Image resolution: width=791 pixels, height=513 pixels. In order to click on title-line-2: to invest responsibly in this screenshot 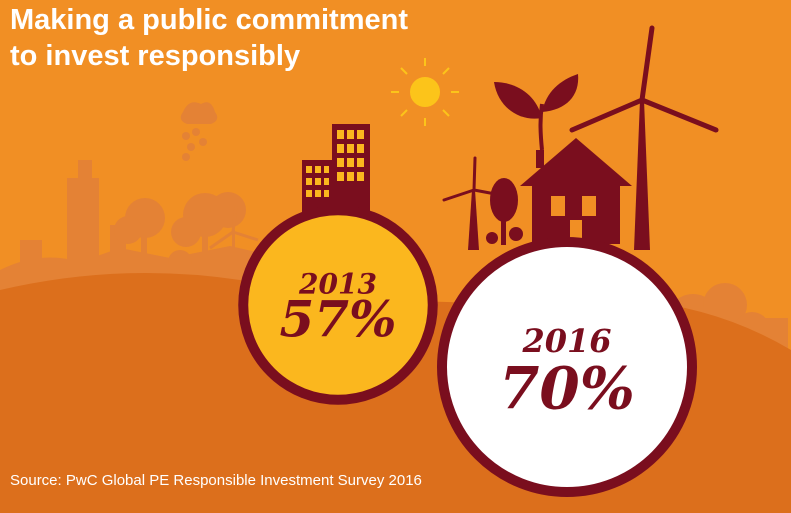, I will do `click(155, 56)`.